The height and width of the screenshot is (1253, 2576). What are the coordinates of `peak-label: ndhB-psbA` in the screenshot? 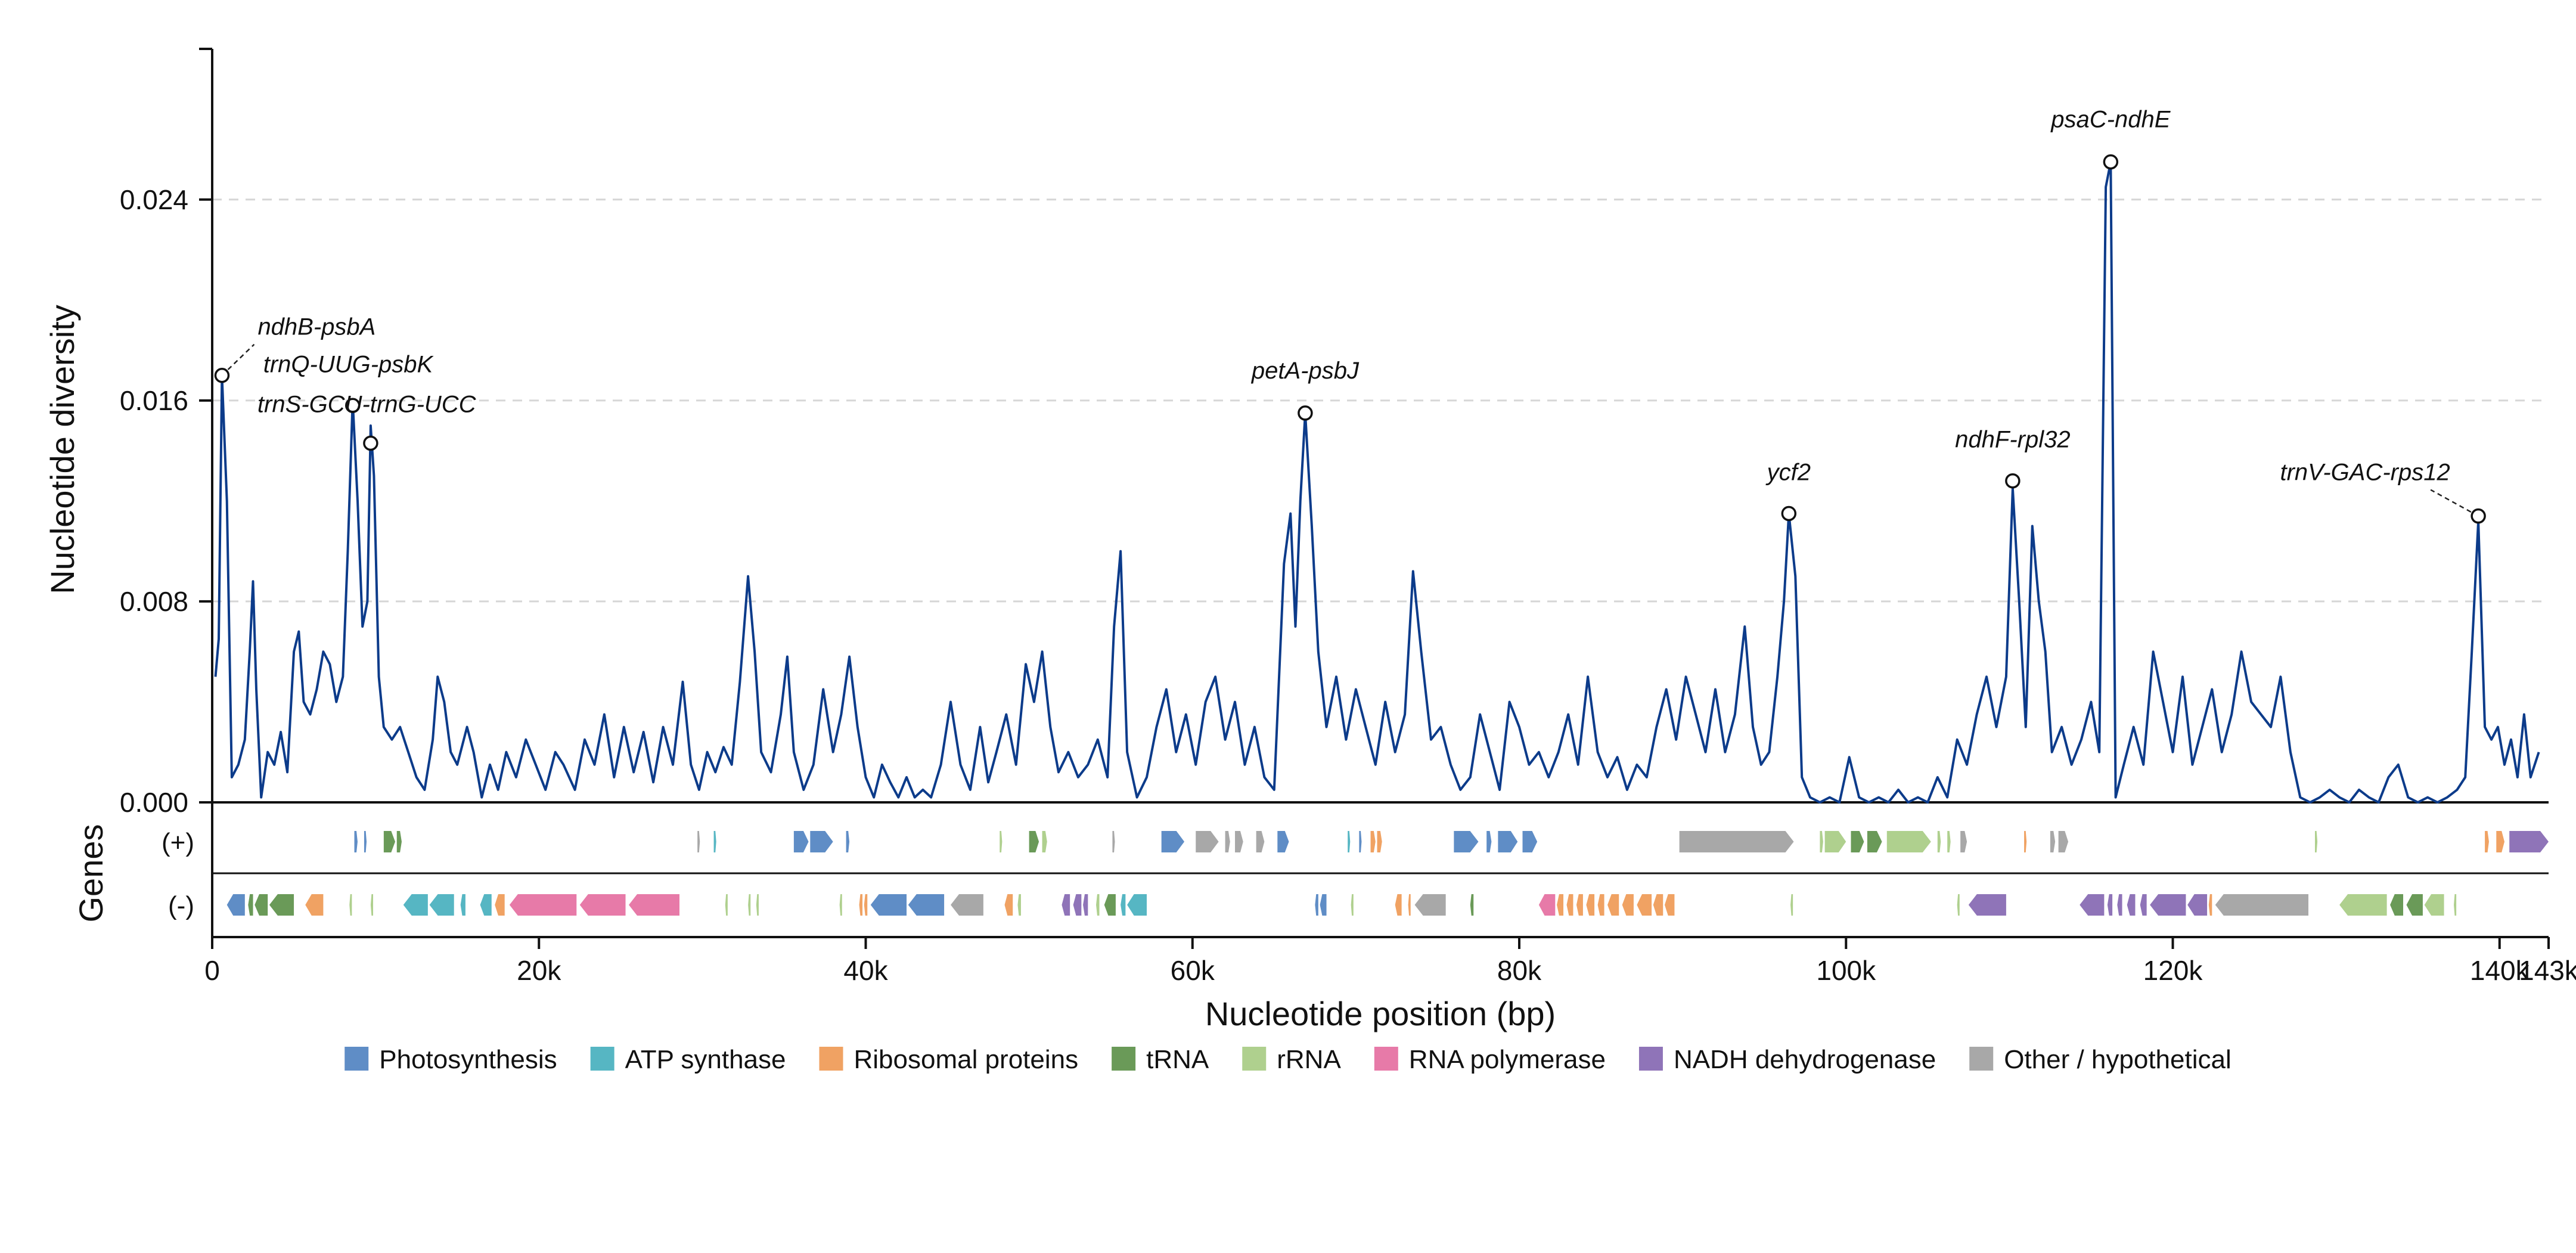 It's located at (316, 327).